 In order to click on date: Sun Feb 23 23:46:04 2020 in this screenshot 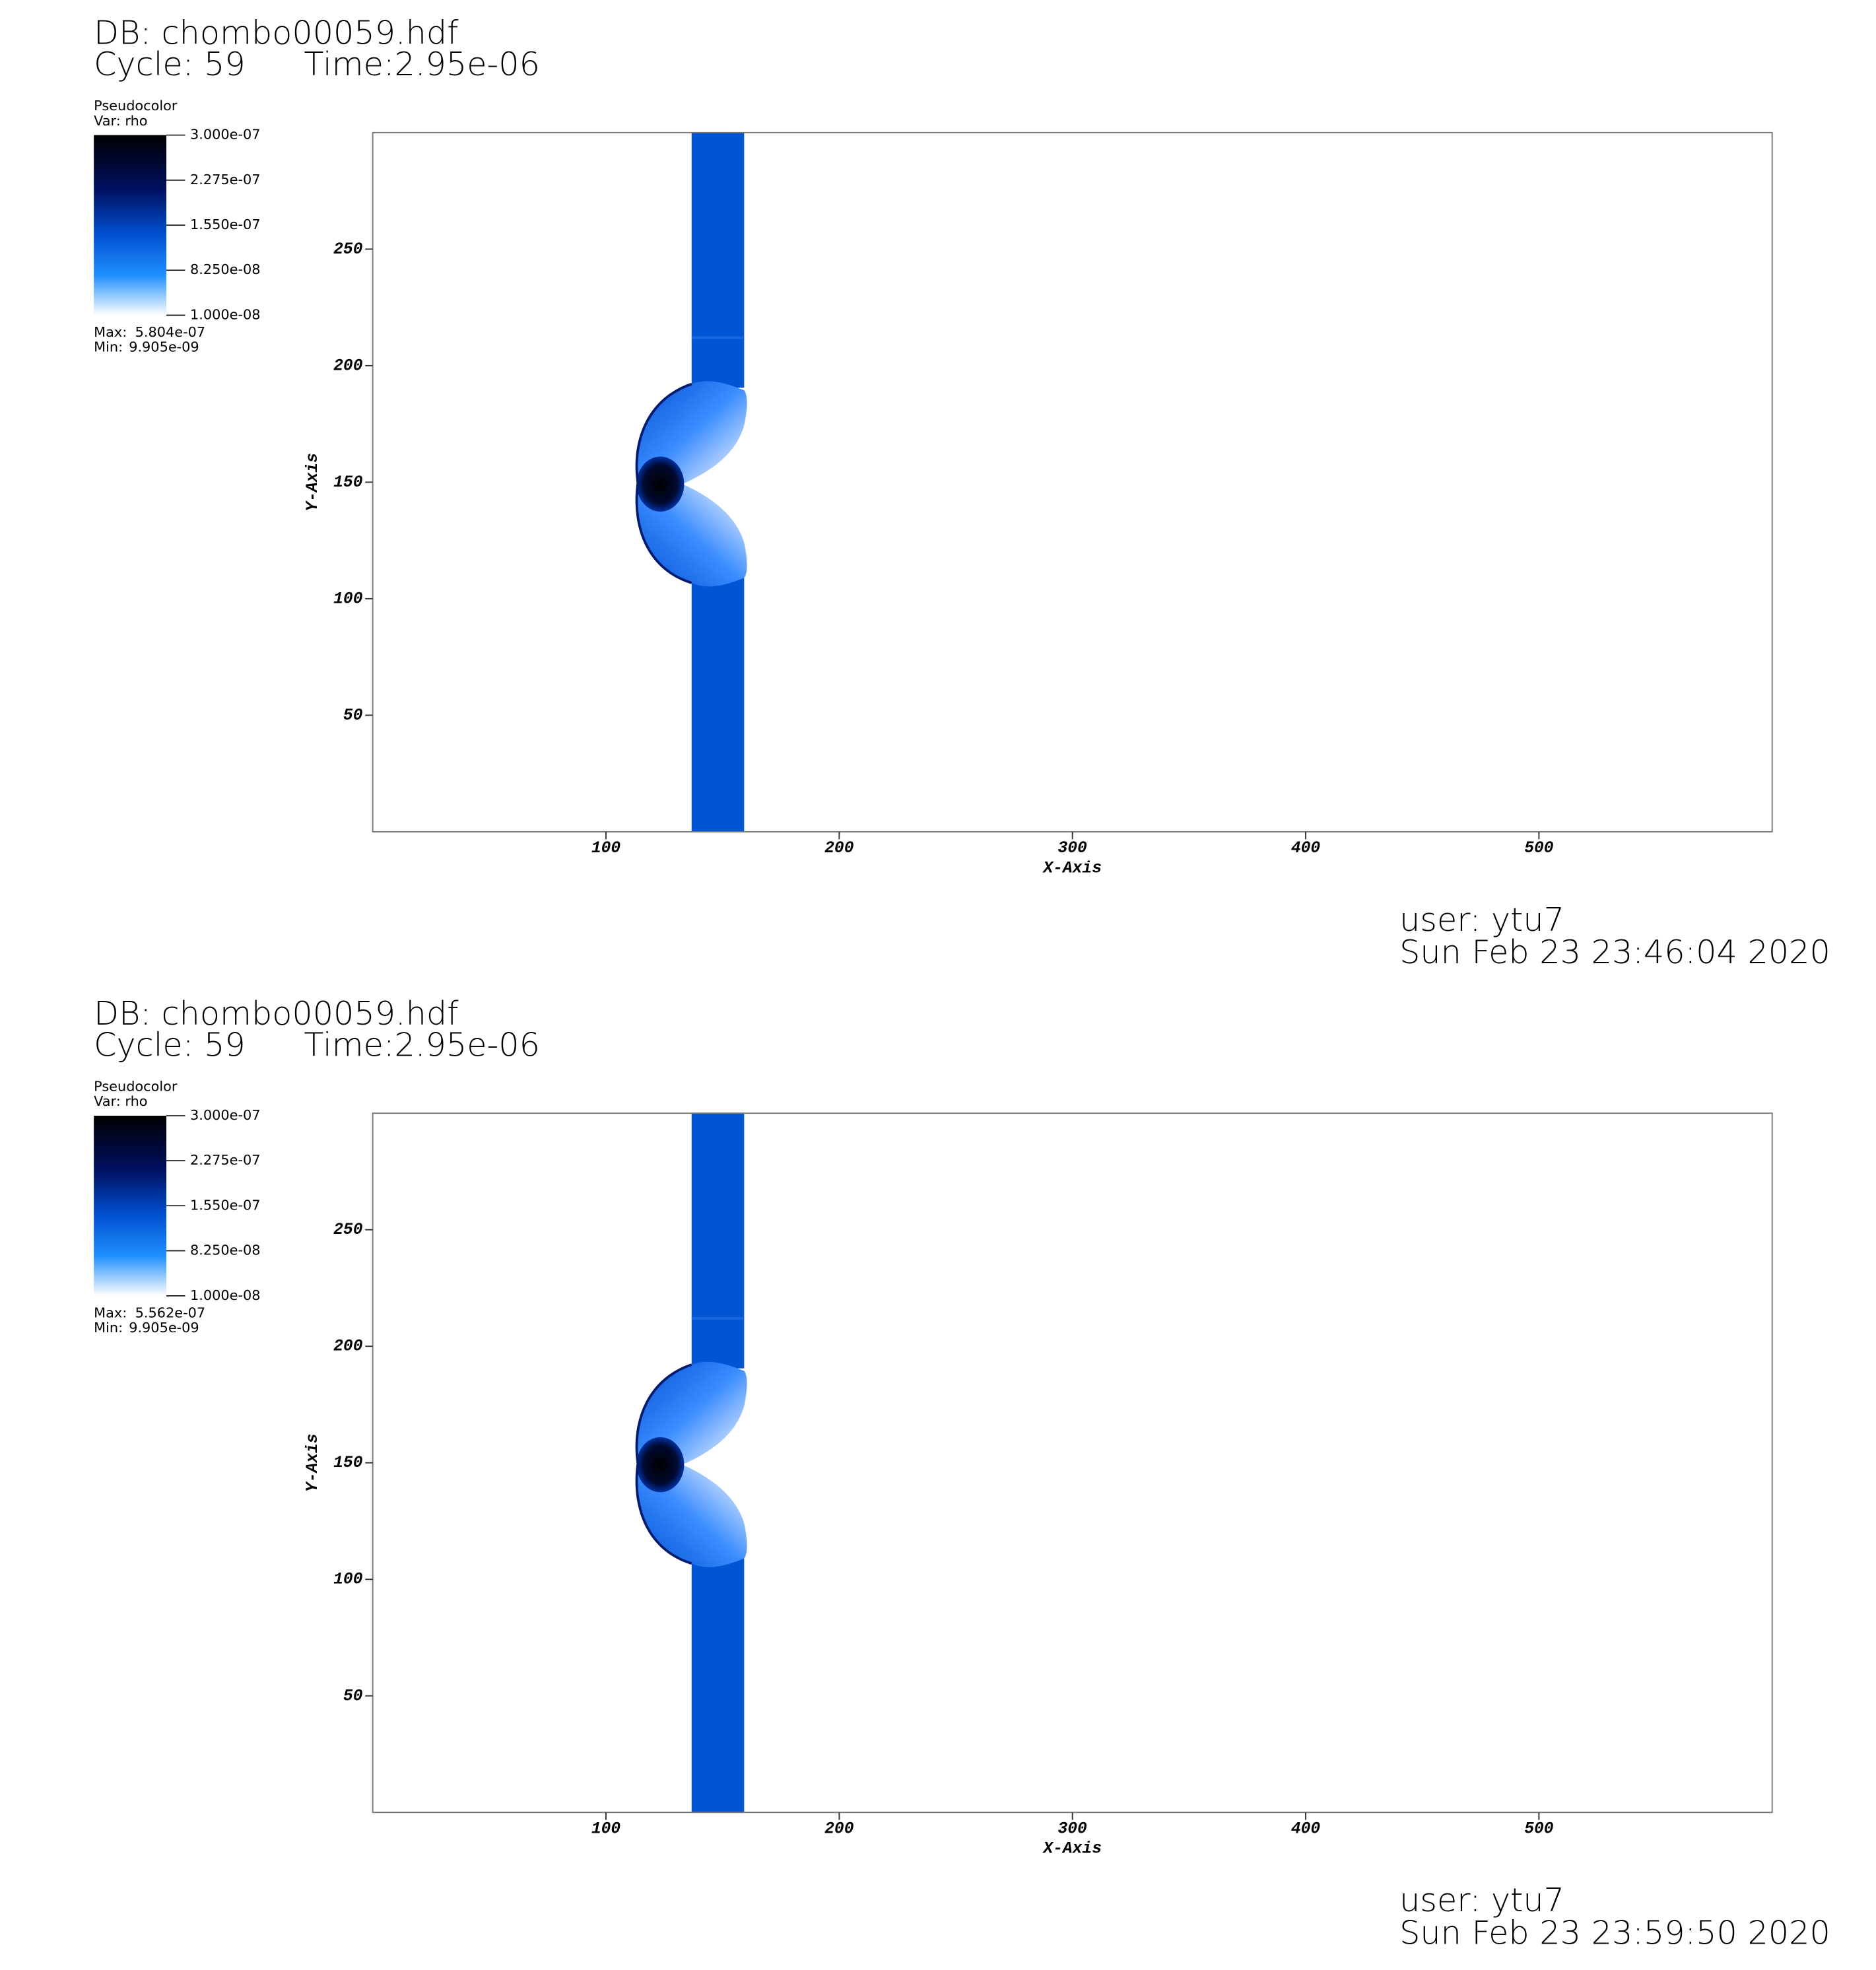, I will do `click(1614, 952)`.